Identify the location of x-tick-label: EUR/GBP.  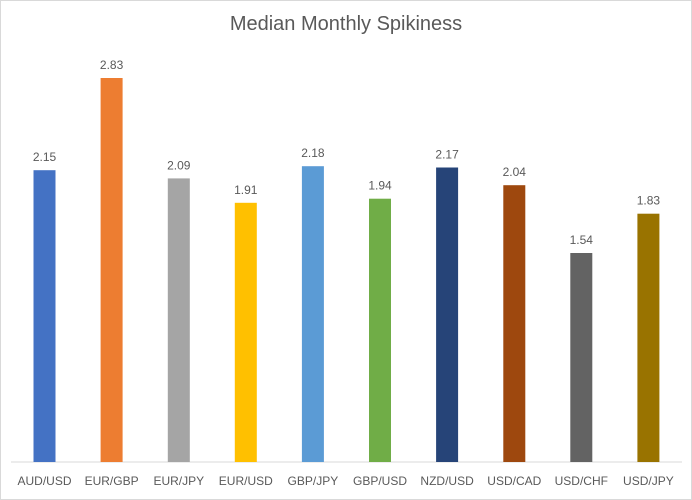
(112, 481).